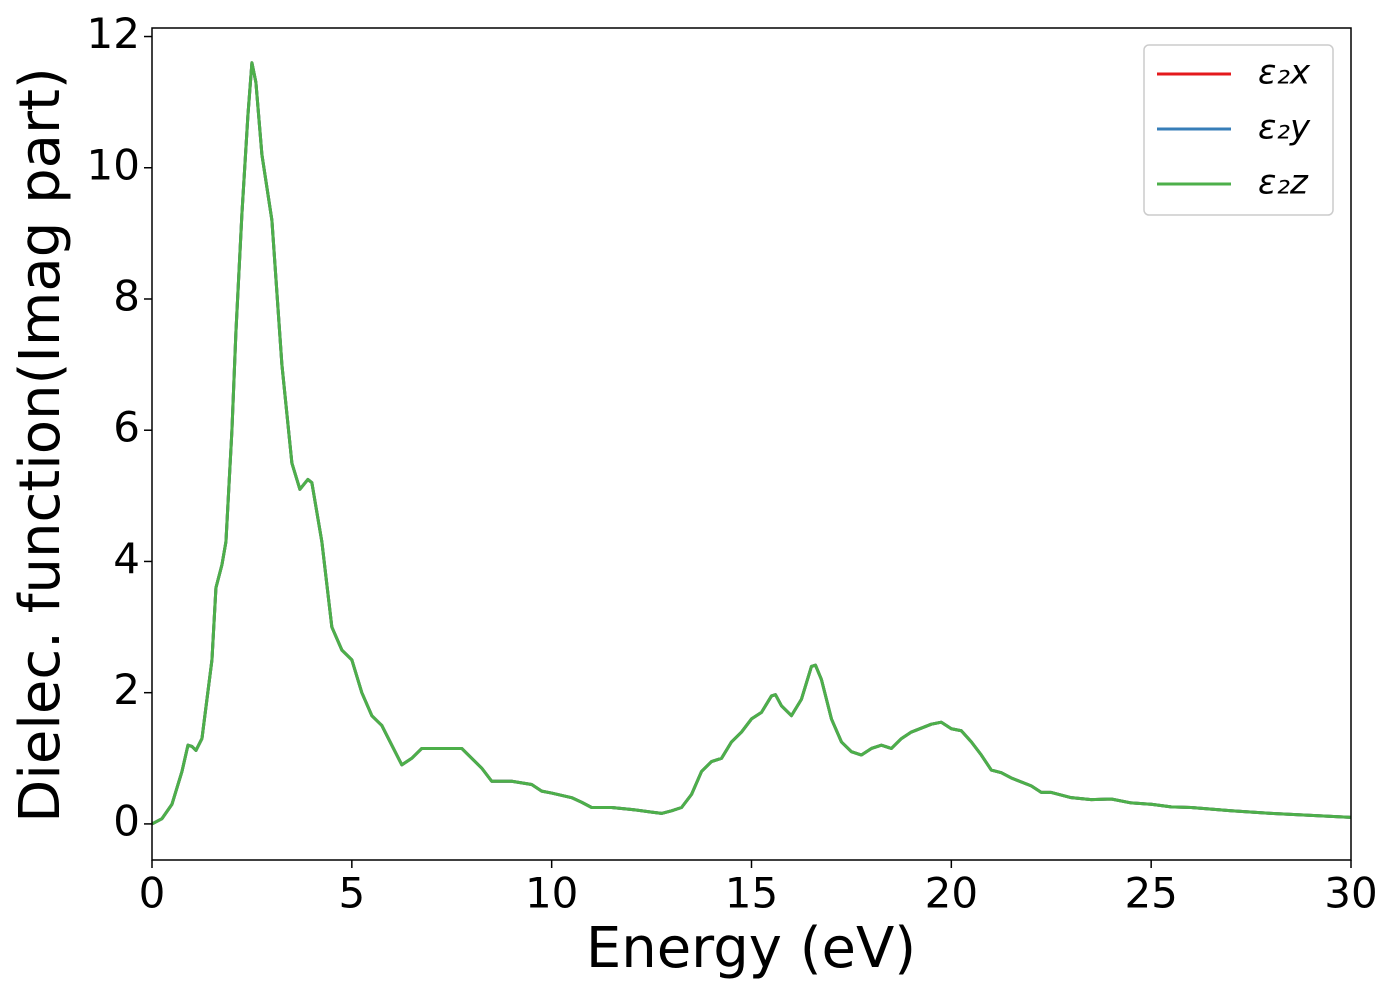 The height and width of the screenshot is (1000, 1400). What do you see at coordinates (951, 893) in the screenshot?
I see `x-tick-label: 20` at bounding box center [951, 893].